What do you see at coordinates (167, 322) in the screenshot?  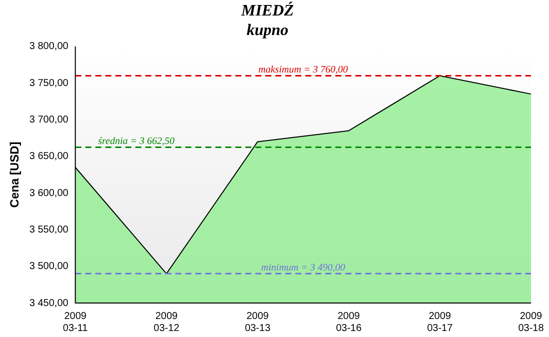 I see `x-tick-label: 2009 03-12` at bounding box center [167, 322].